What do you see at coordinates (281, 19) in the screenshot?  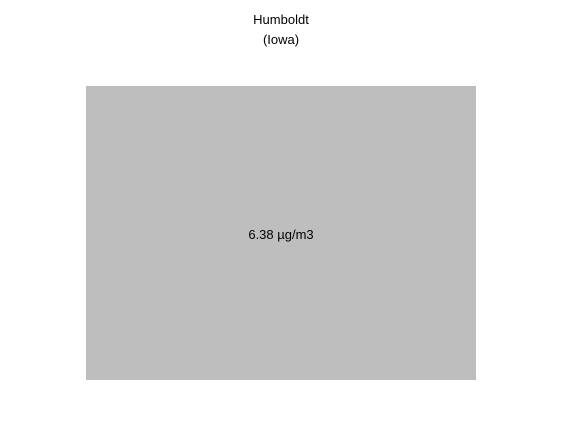 I see `location-name: Humboldt` at bounding box center [281, 19].